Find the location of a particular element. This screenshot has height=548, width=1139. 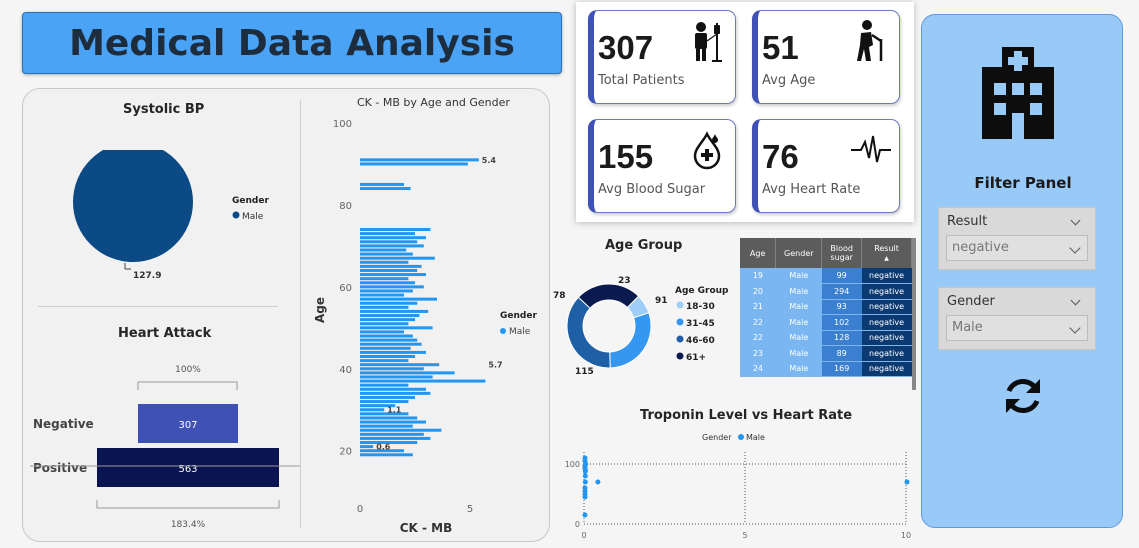

donut-slice-61+ is located at coordinates (608, 296).